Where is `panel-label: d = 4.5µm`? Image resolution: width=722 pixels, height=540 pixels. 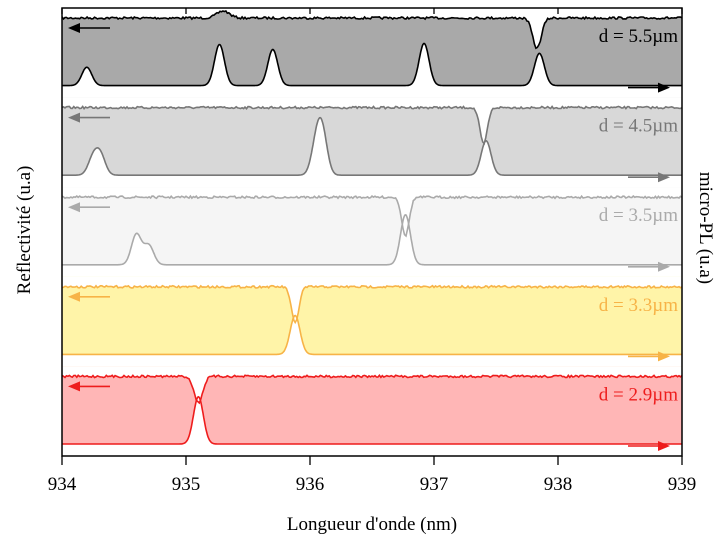
panel-label: d = 4.5µm is located at coordinates (638, 126).